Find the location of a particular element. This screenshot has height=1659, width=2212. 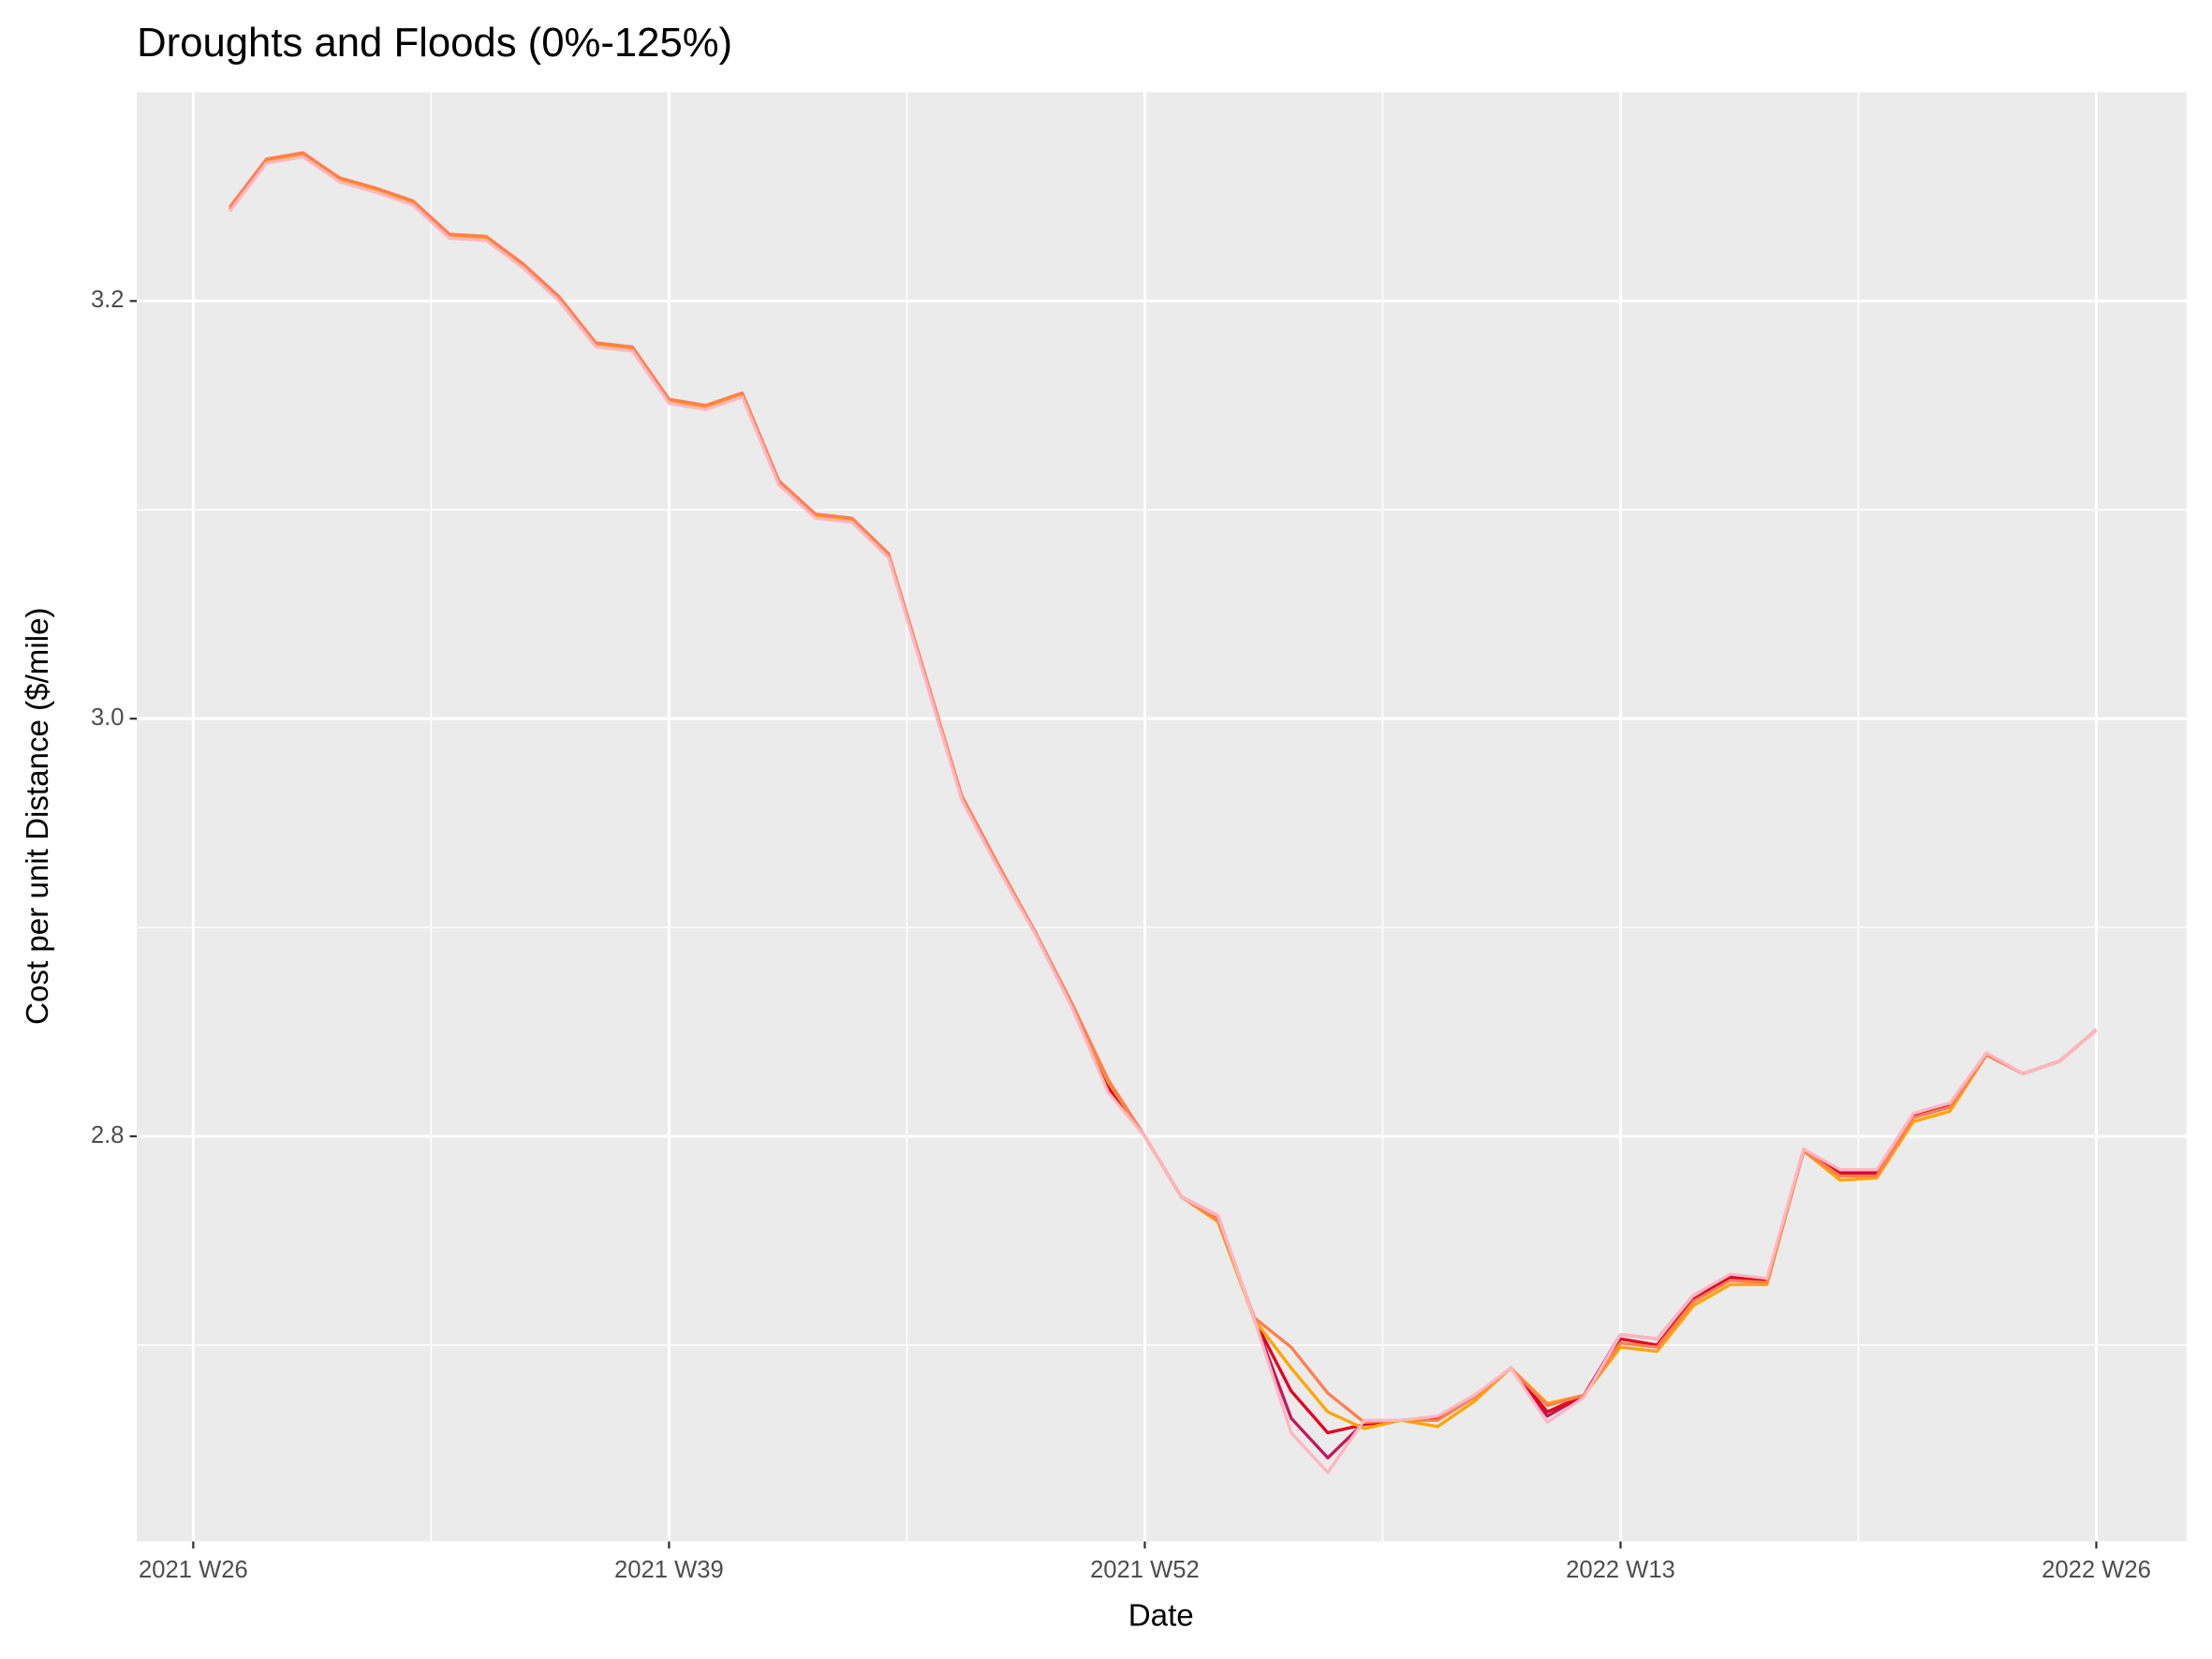

y-tick-label: 2.8 is located at coordinates (108, 1135).